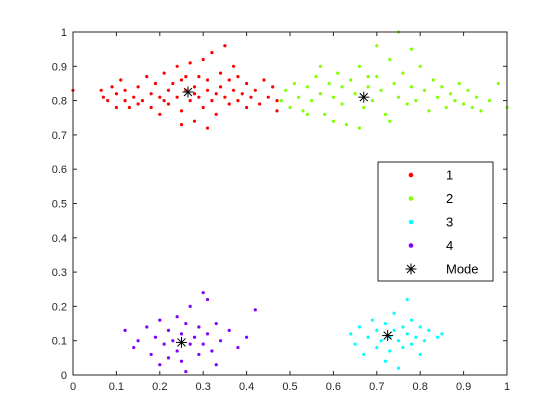  What do you see at coordinates (59, 342) in the screenshot?
I see `y-tick-label: 0.1` at bounding box center [59, 342].